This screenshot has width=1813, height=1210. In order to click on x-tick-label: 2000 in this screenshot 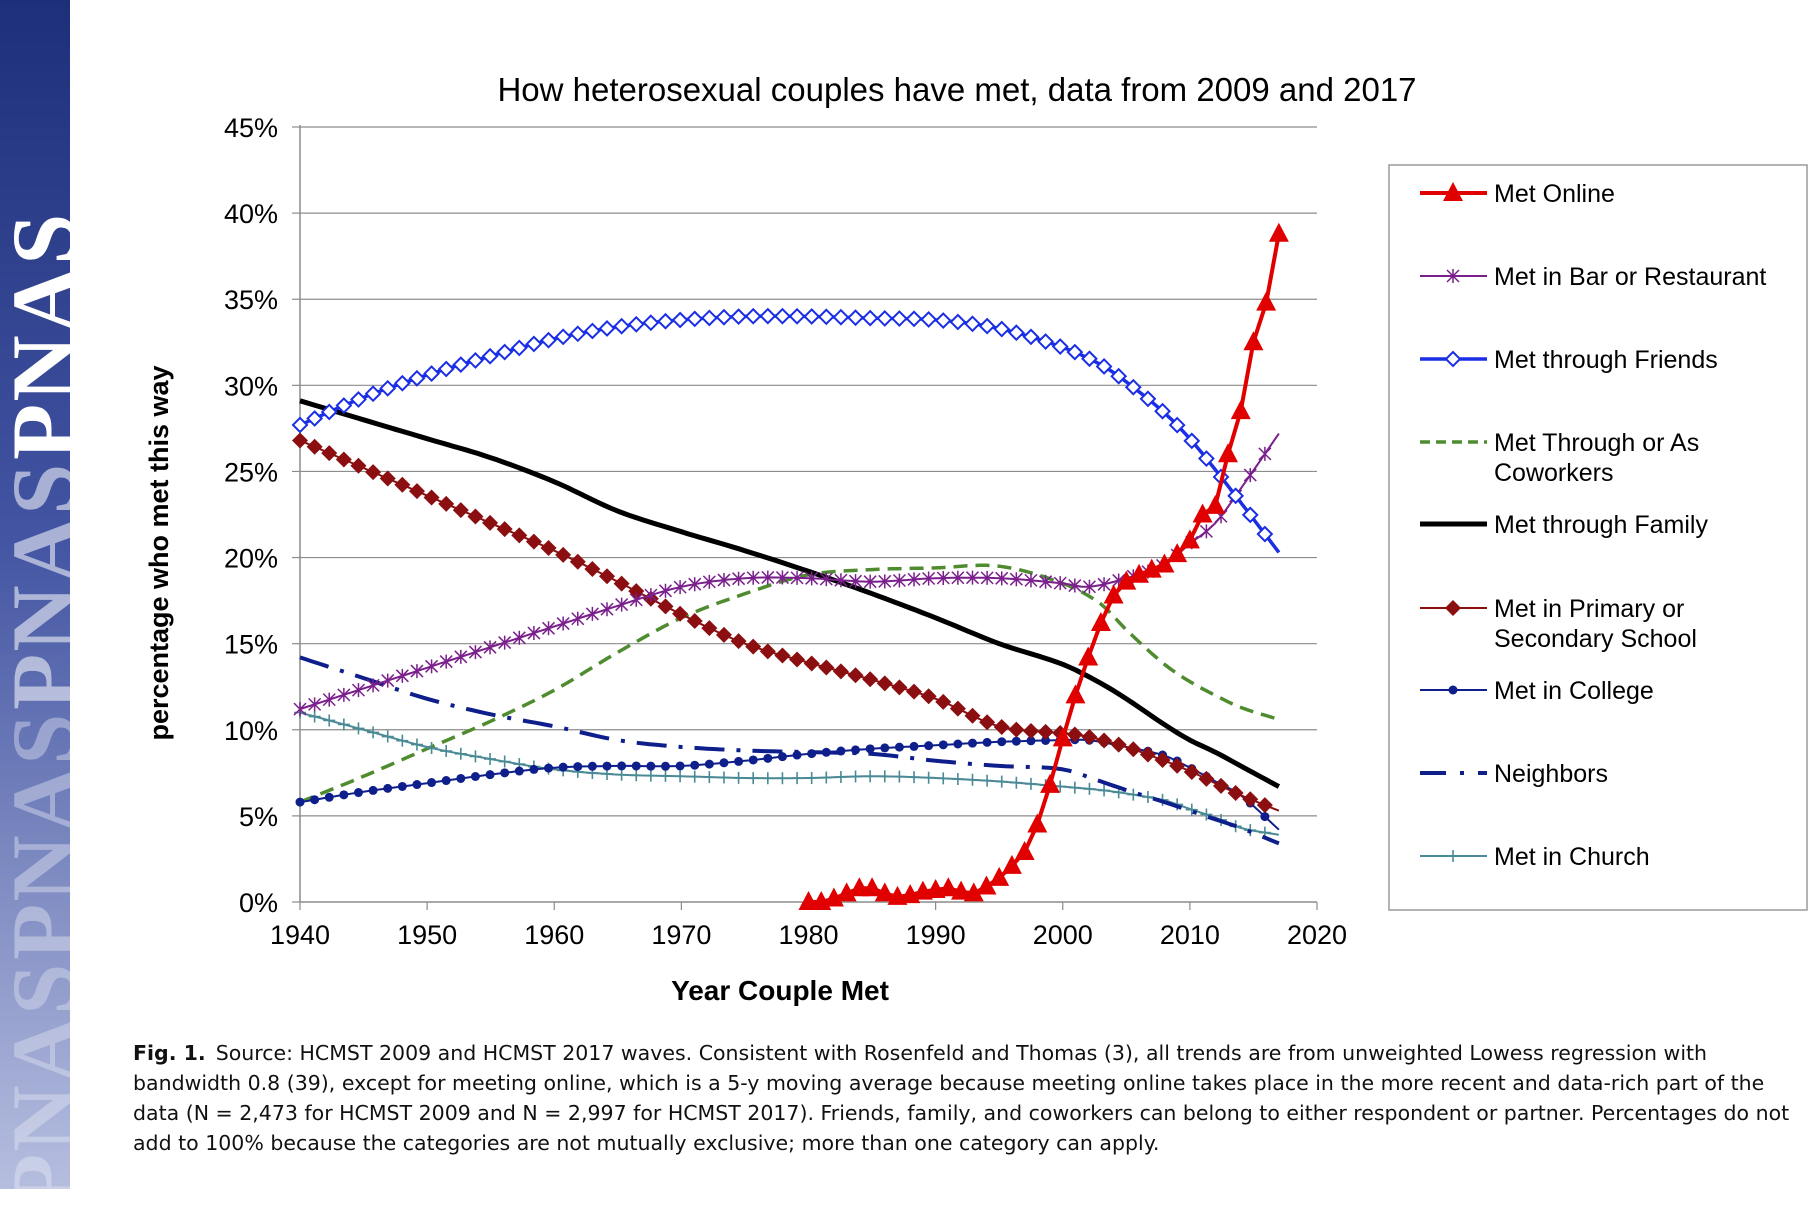, I will do `click(1063, 935)`.